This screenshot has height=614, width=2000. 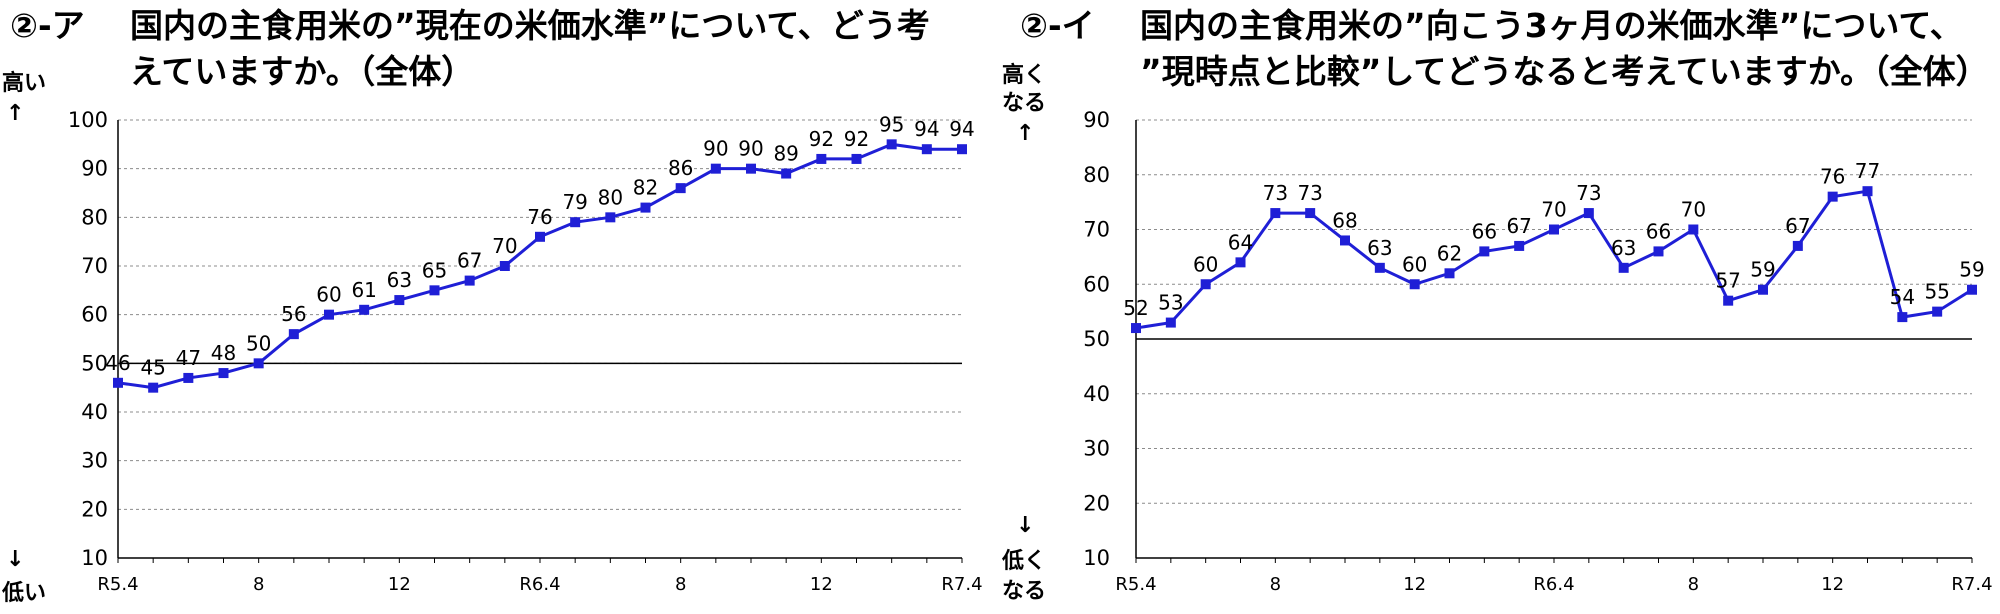 What do you see at coordinates (188, 358) in the screenshot?
I see `data-label: 47` at bounding box center [188, 358].